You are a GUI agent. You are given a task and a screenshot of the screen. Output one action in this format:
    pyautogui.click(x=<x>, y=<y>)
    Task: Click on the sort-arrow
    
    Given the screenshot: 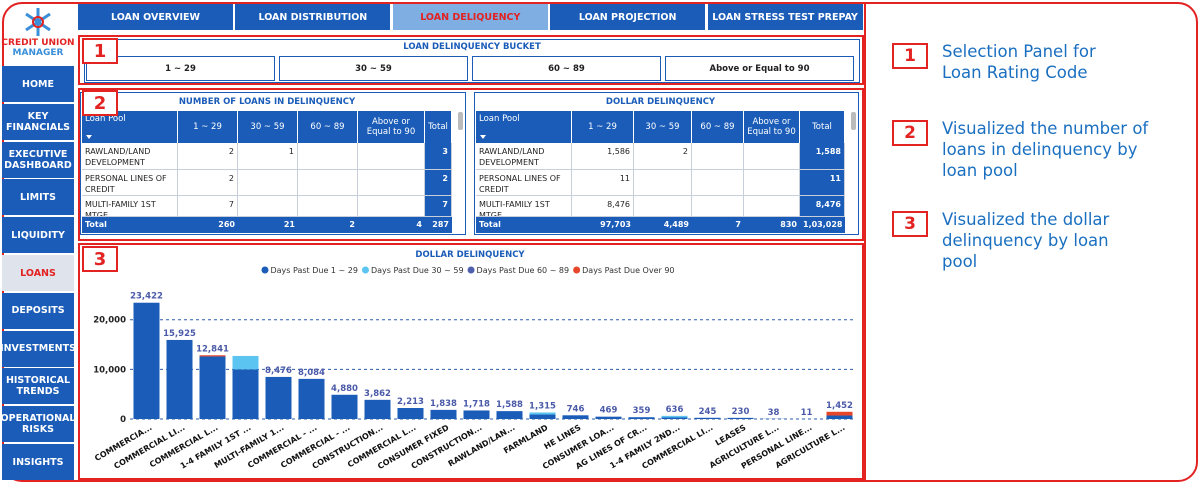 What is the action you would take?
    pyautogui.click(x=89, y=137)
    